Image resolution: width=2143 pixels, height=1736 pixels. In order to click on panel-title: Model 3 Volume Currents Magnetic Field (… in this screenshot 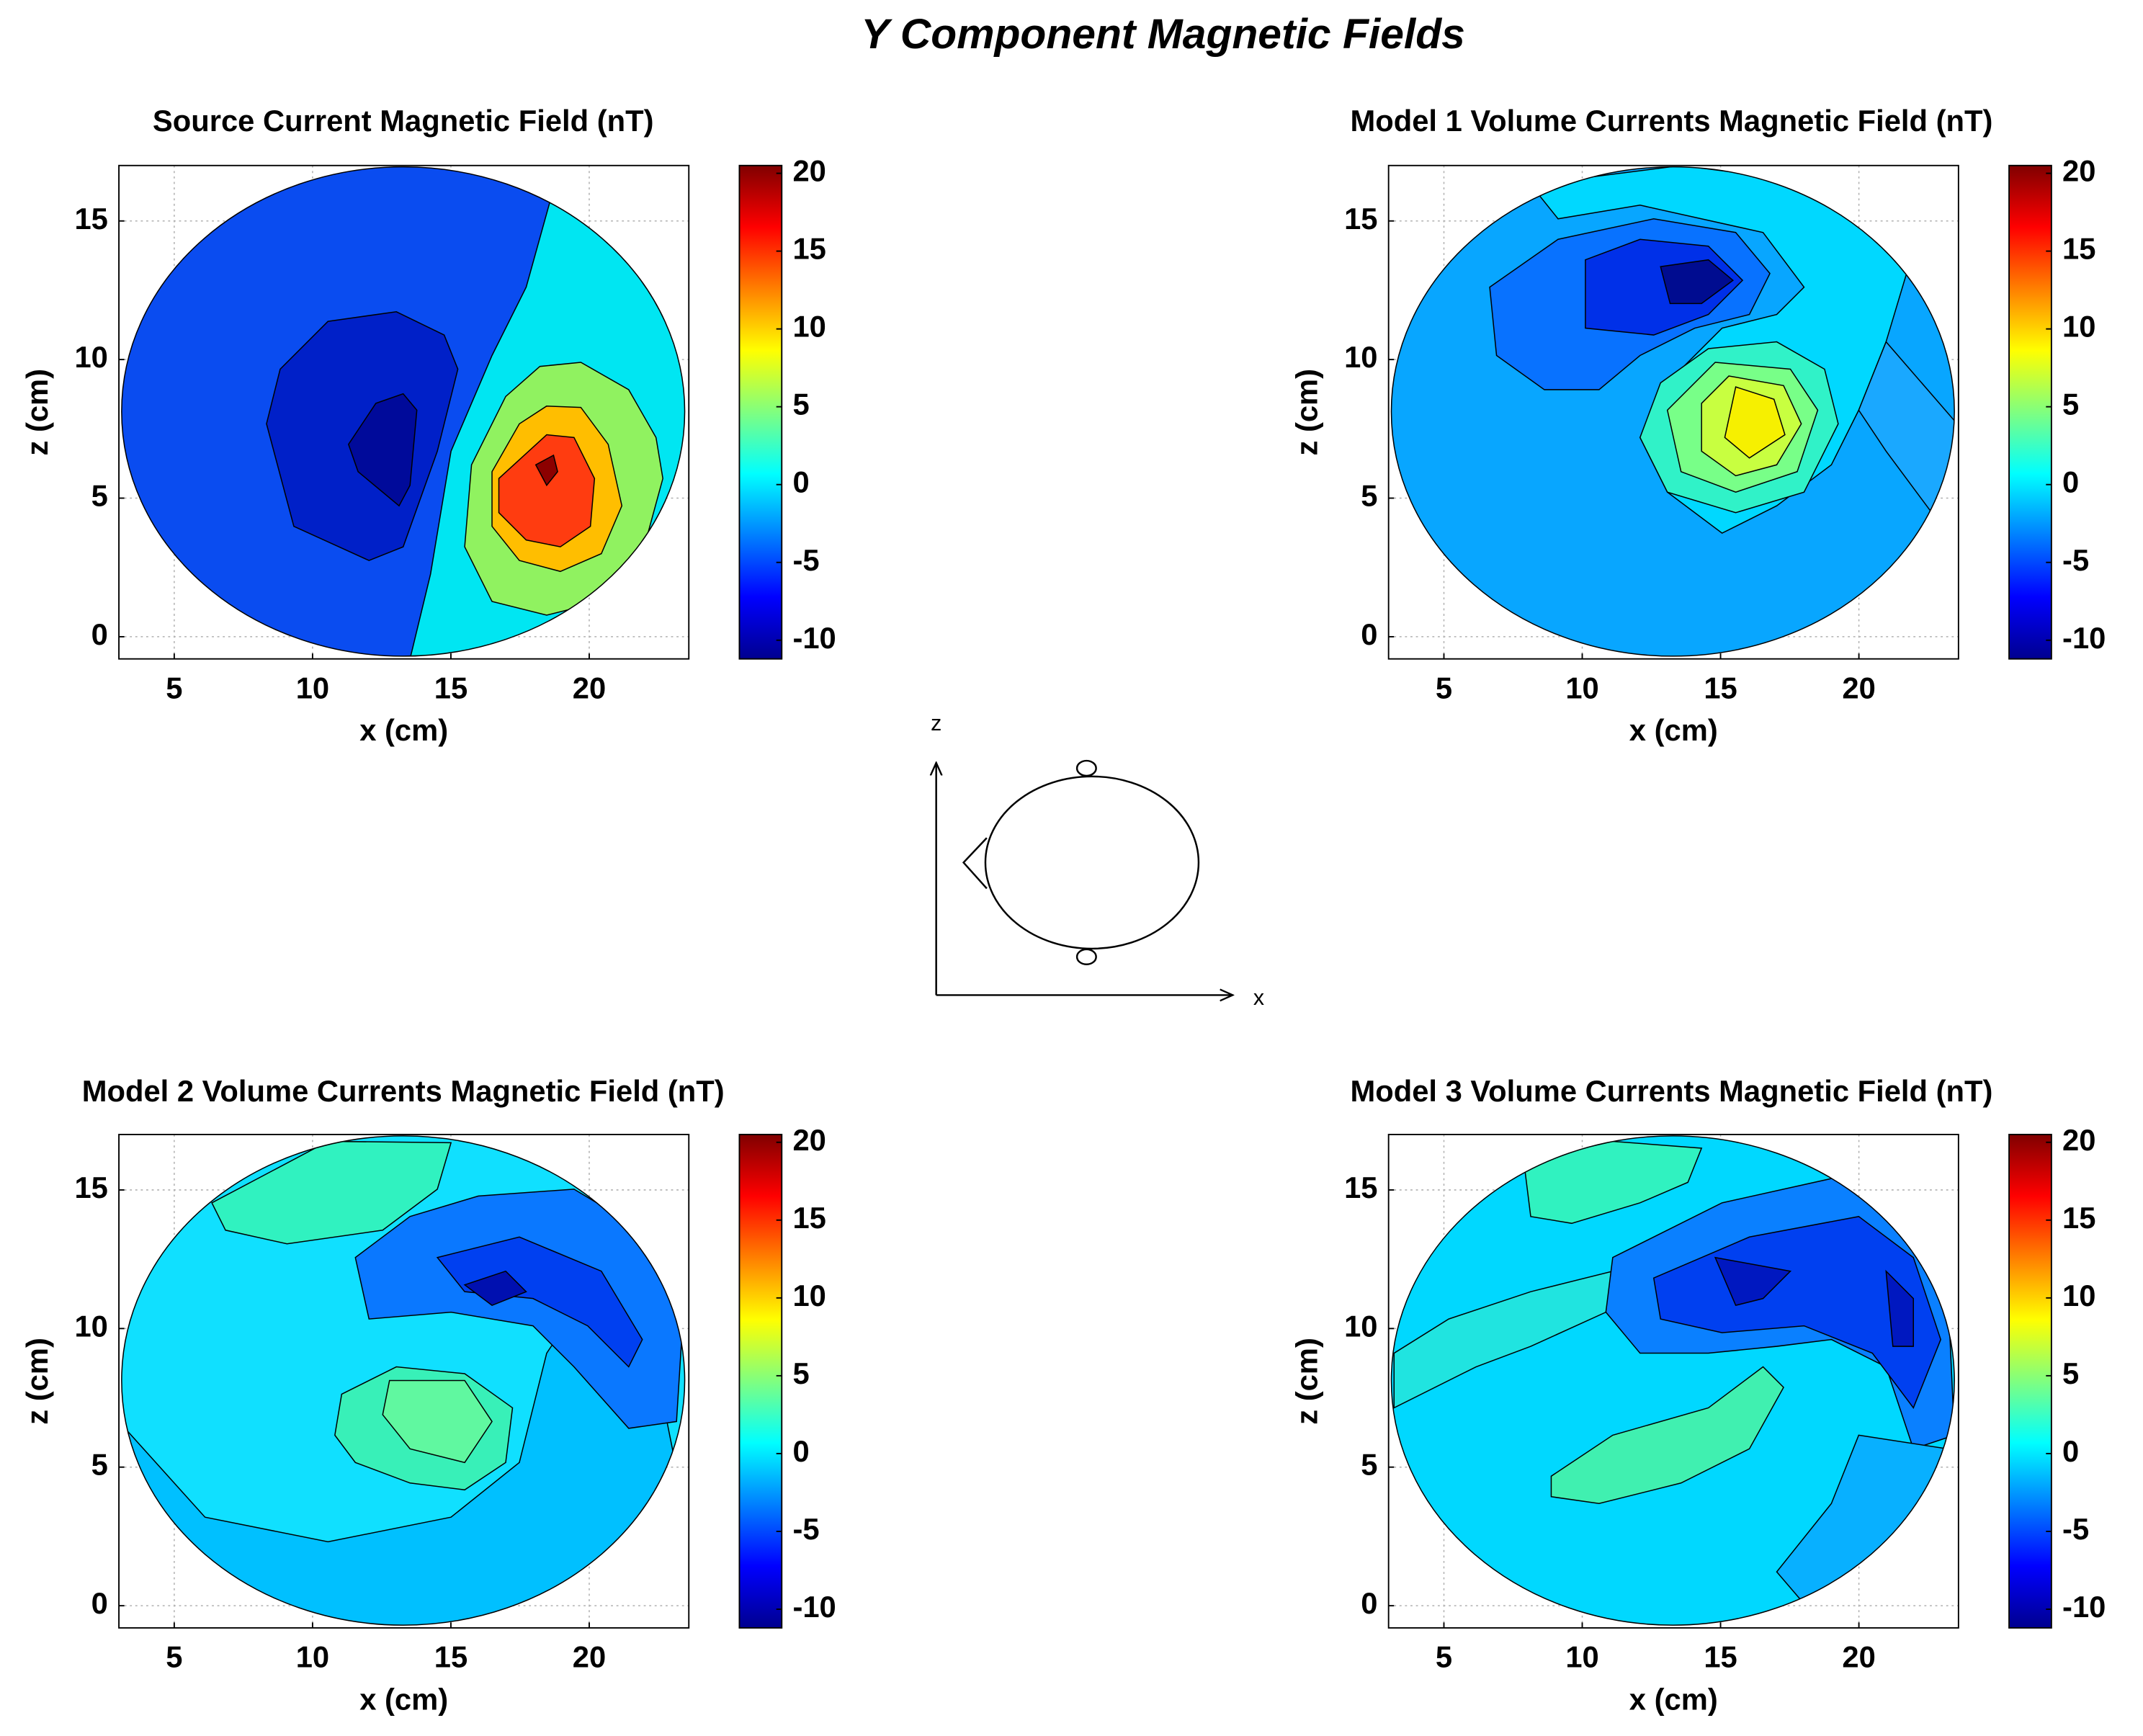, I will do `click(1671, 1091)`.